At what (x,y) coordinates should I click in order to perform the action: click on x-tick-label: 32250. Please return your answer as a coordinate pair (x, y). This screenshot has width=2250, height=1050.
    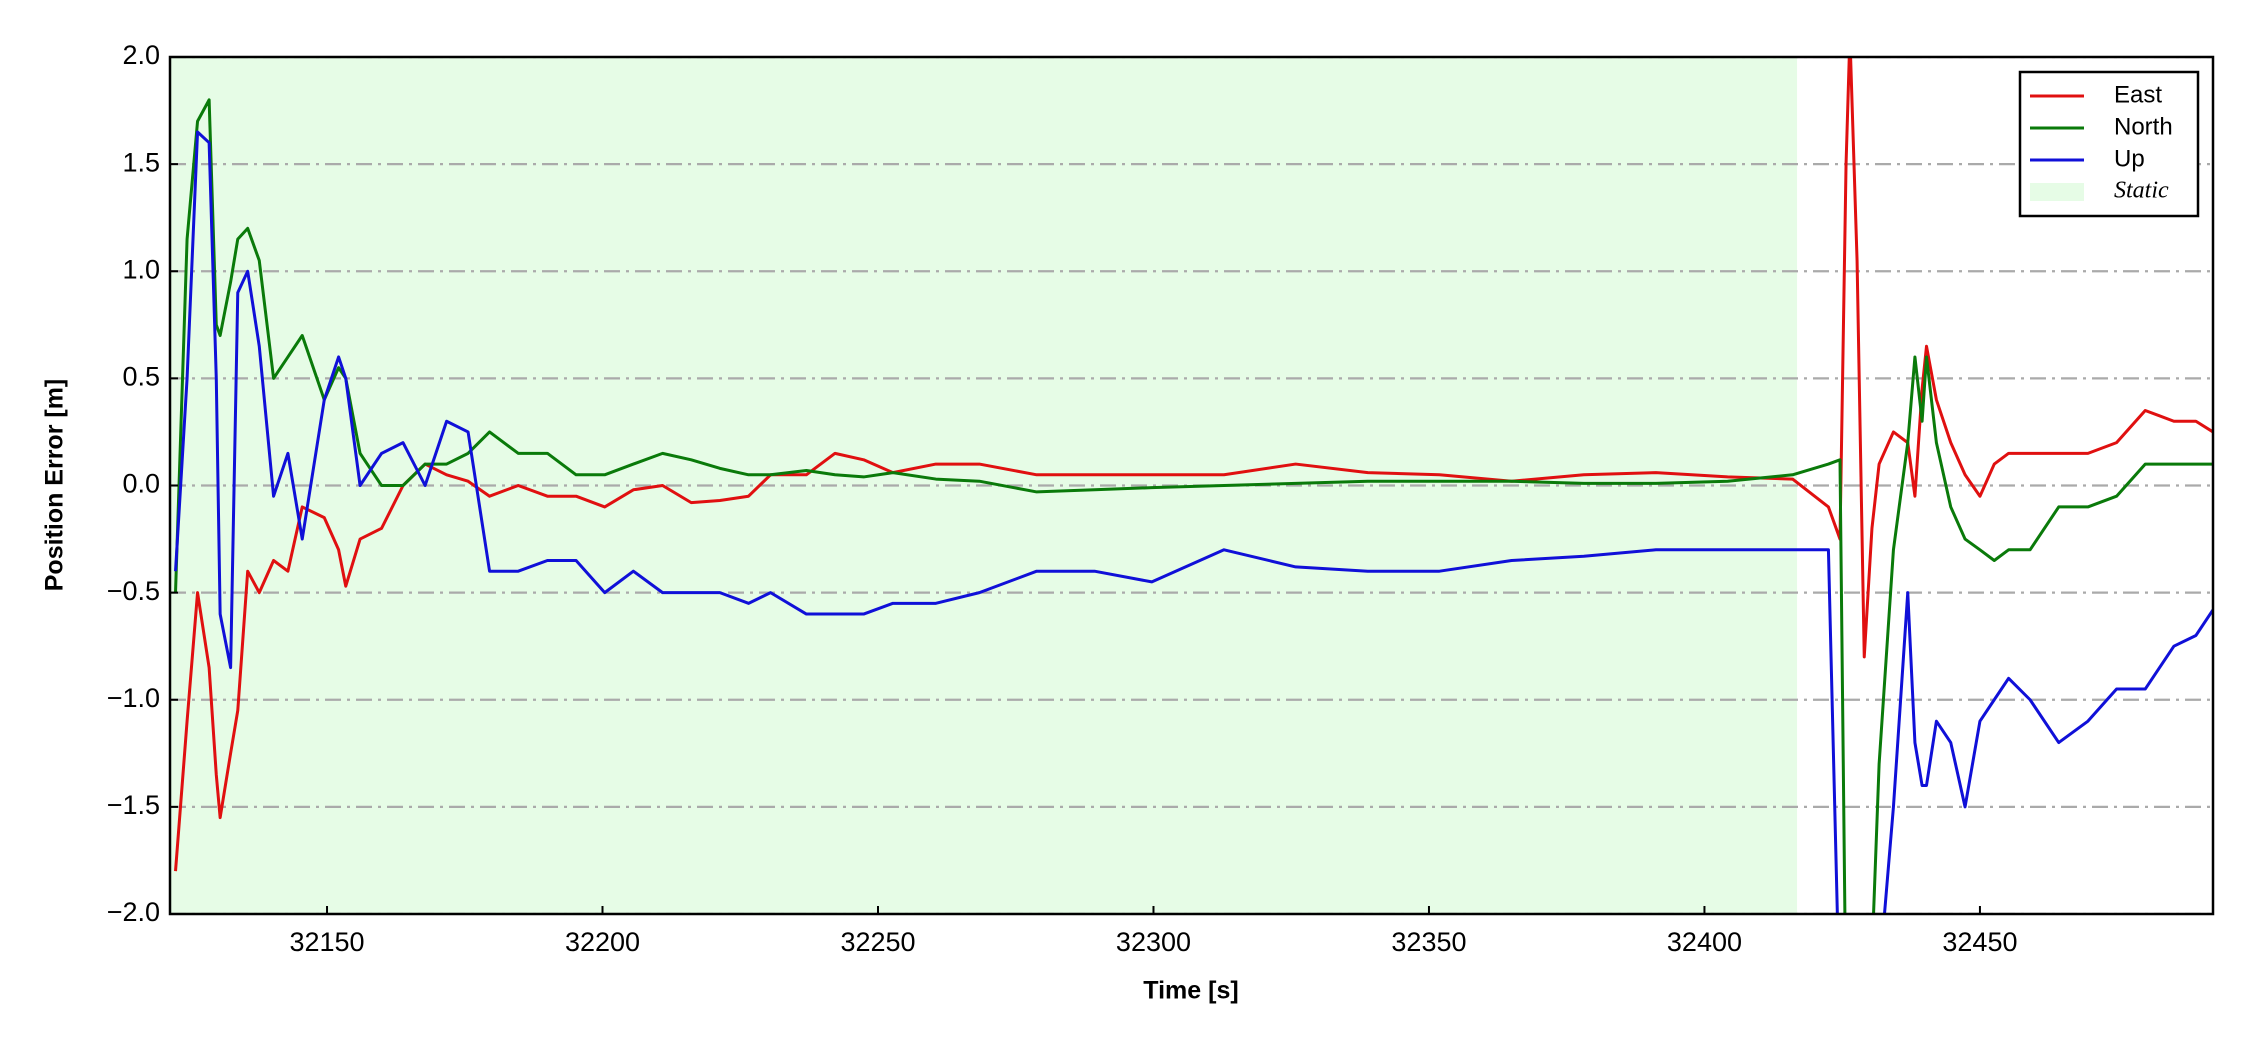
    Looking at the image, I should click on (877, 942).